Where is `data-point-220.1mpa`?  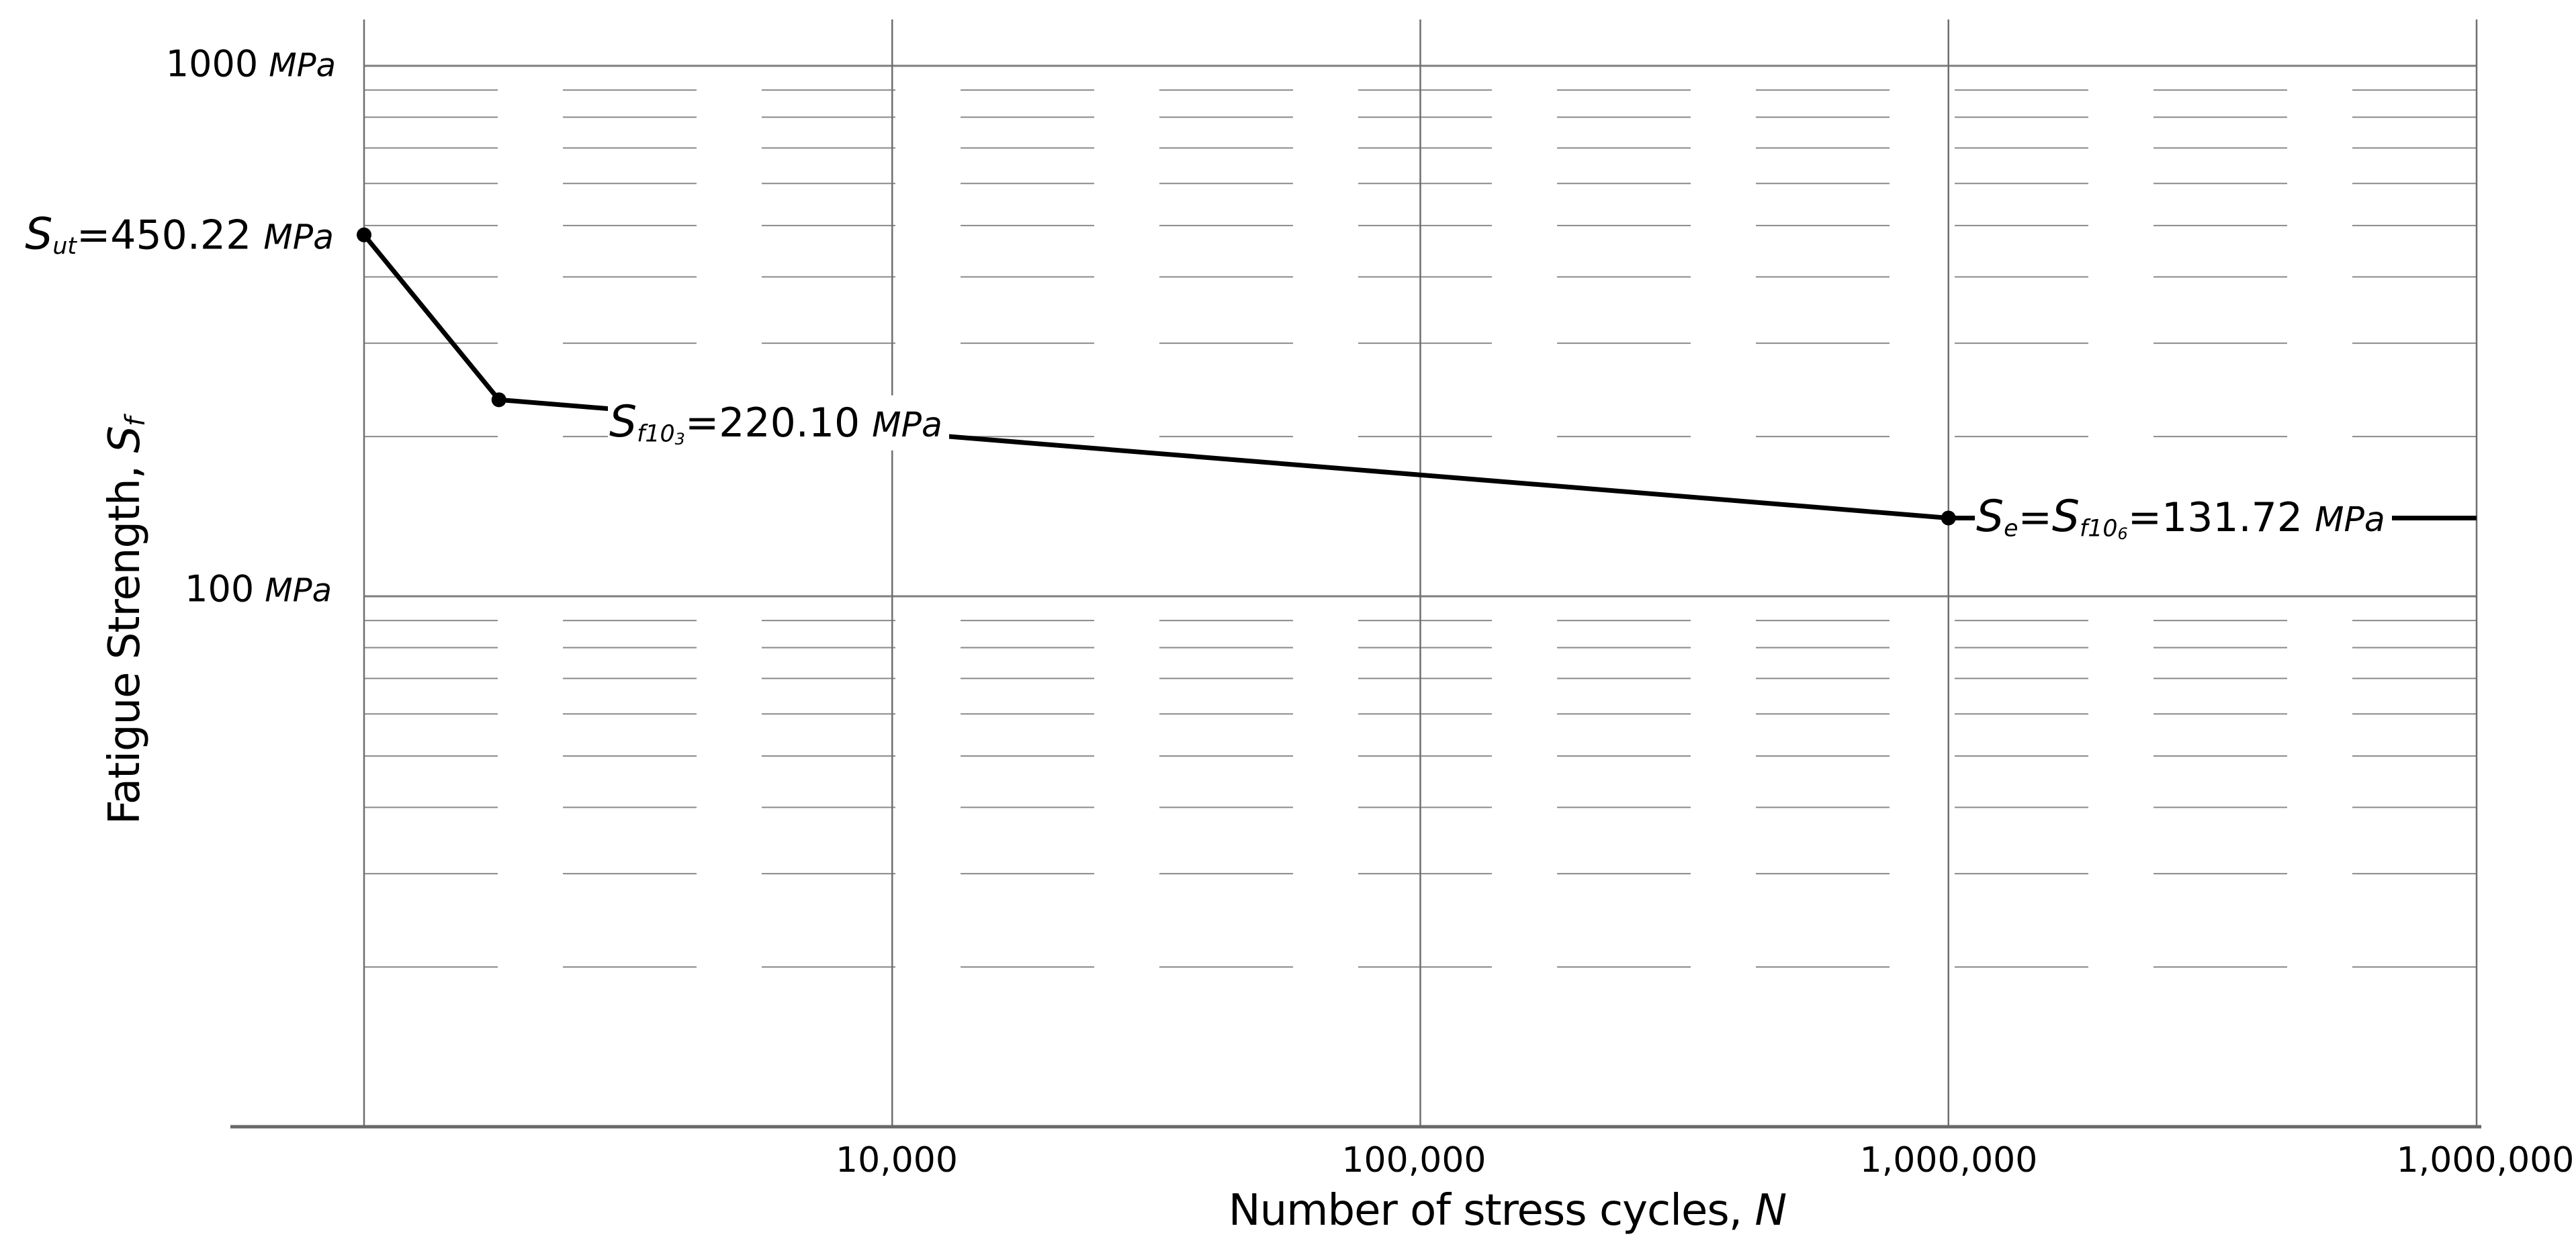
data-point-220.1mpa is located at coordinates (499, 400).